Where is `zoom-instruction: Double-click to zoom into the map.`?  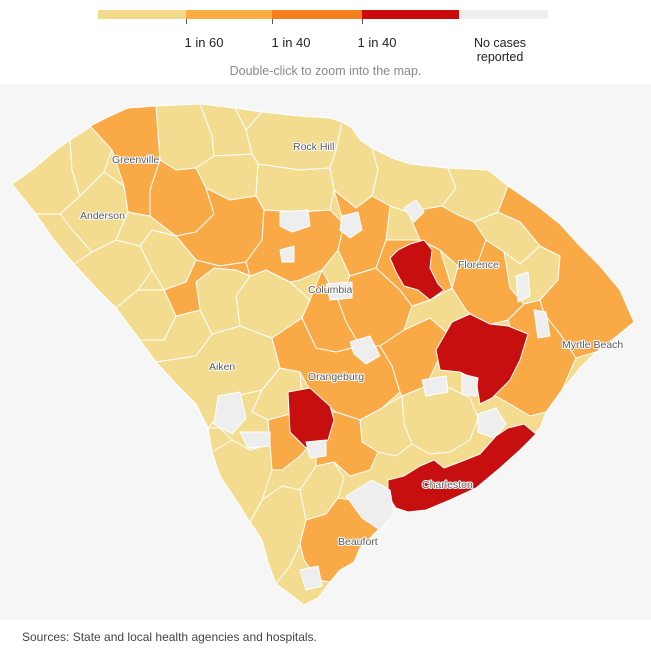
zoom-instruction: Double-click to zoom into the map. is located at coordinates (325, 71).